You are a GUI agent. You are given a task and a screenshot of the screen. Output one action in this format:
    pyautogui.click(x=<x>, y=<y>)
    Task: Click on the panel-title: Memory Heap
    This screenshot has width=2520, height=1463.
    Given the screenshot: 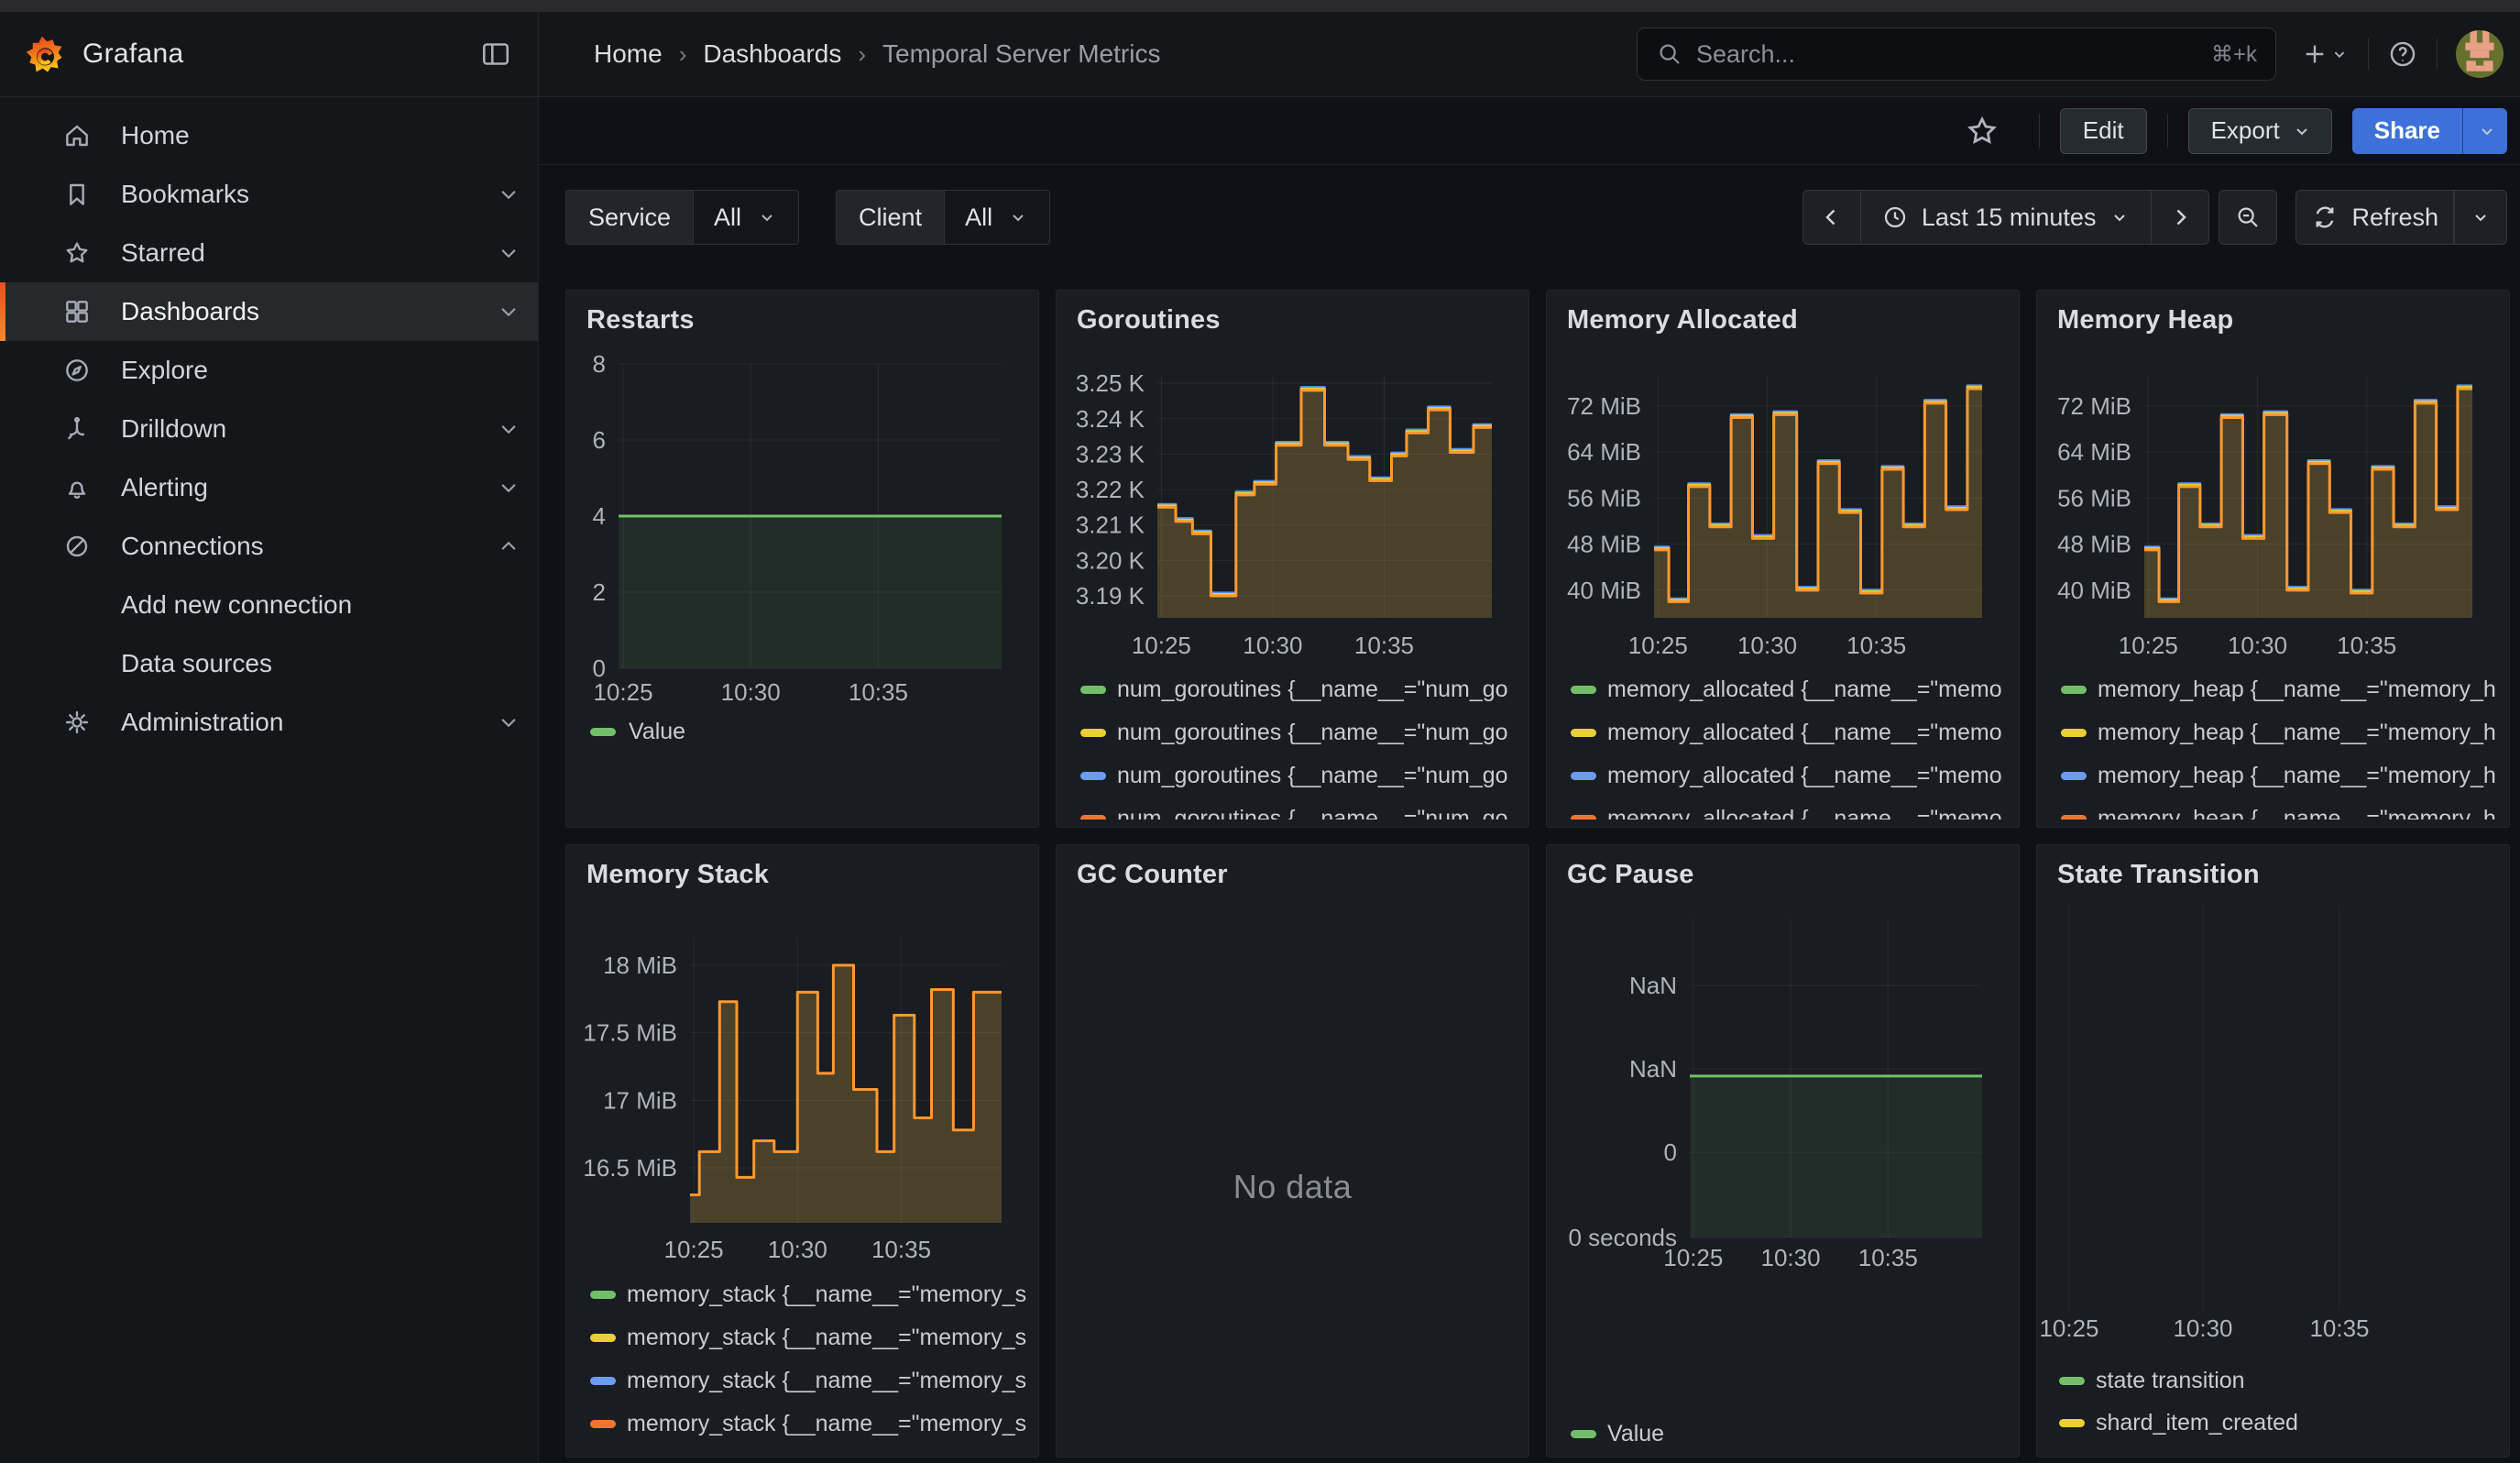 What is the action you would take?
    pyautogui.click(x=2145, y=320)
    